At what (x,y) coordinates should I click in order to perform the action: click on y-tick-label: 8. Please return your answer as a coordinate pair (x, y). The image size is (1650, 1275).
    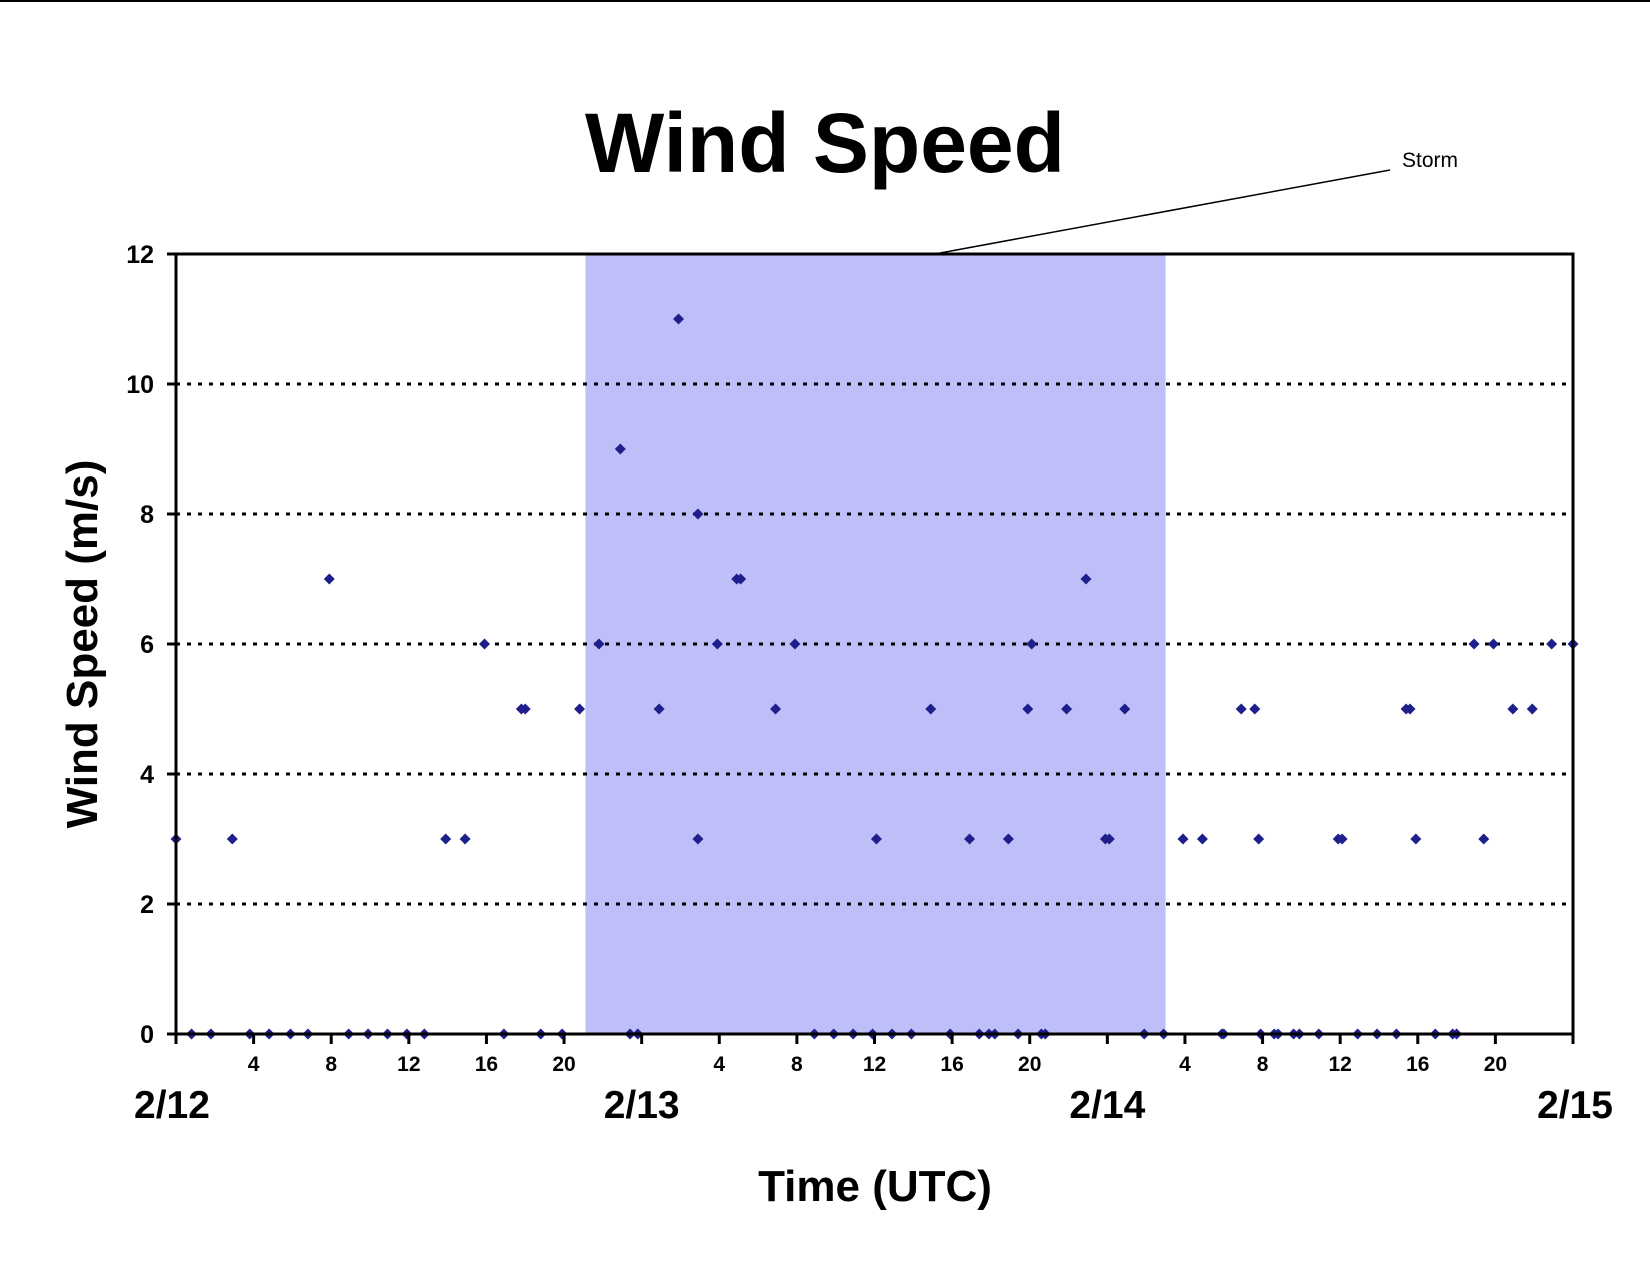
    Looking at the image, I should click on (147, 515).